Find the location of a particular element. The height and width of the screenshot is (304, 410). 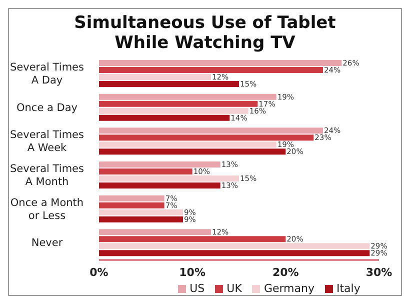

x-tick-label: 10% is located at coordinates (192, 272).